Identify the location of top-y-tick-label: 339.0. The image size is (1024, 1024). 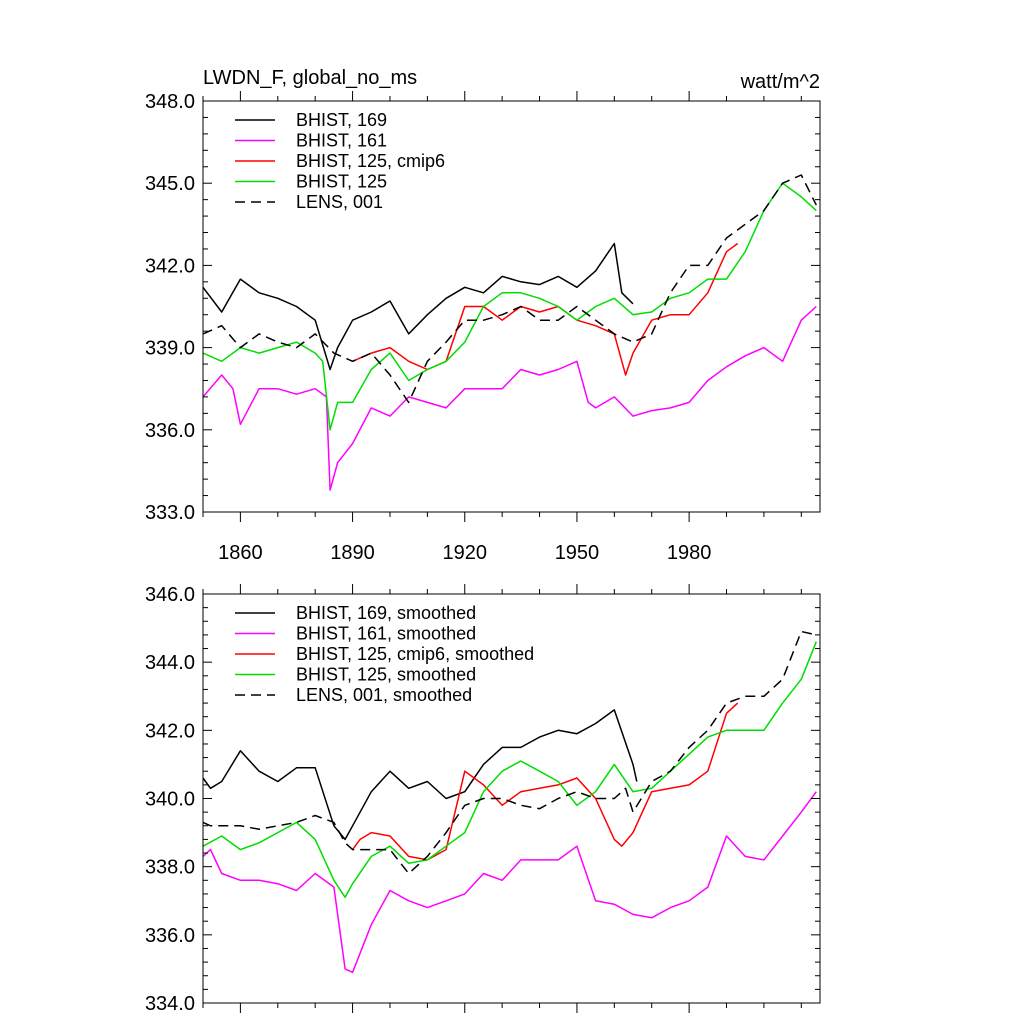
(170, 349).